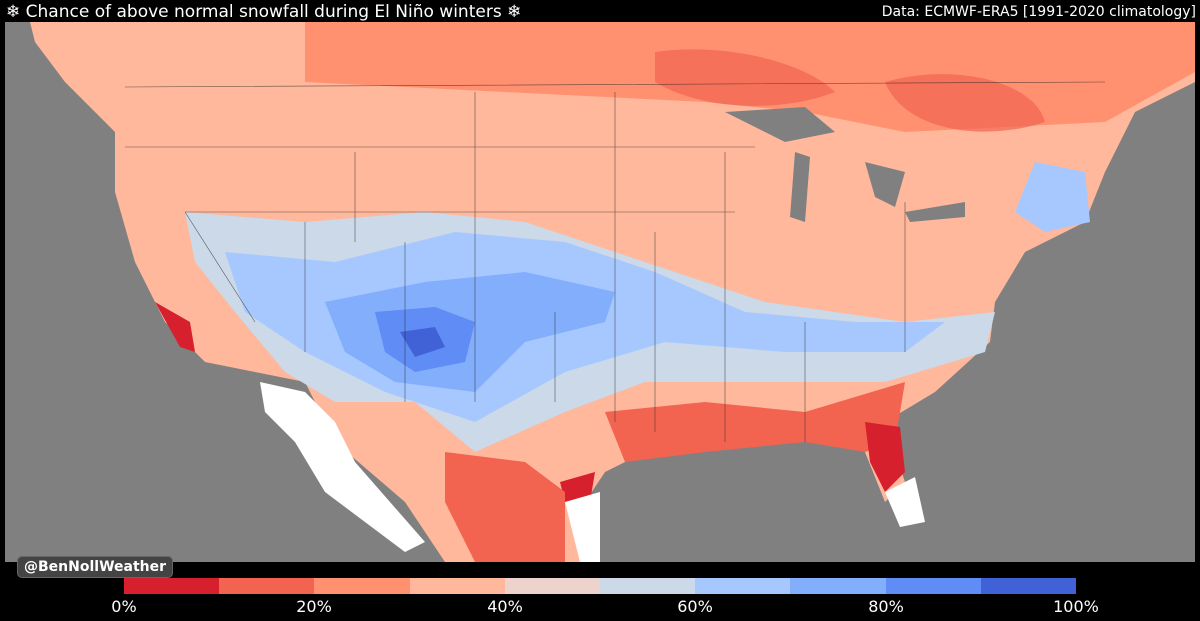 The image size is (1200, 621). What do you see at coordinates (505, 507) in the screenshot?
I see `region-mexico-red` at bounding box center [505, 507].